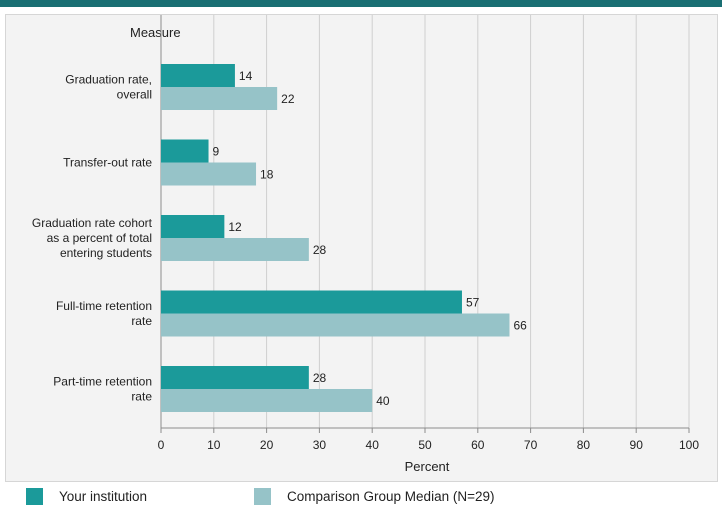  Describe the element at coordinates (637, 445) in the screenshot. I see `x-tick-label: 90` at that location.